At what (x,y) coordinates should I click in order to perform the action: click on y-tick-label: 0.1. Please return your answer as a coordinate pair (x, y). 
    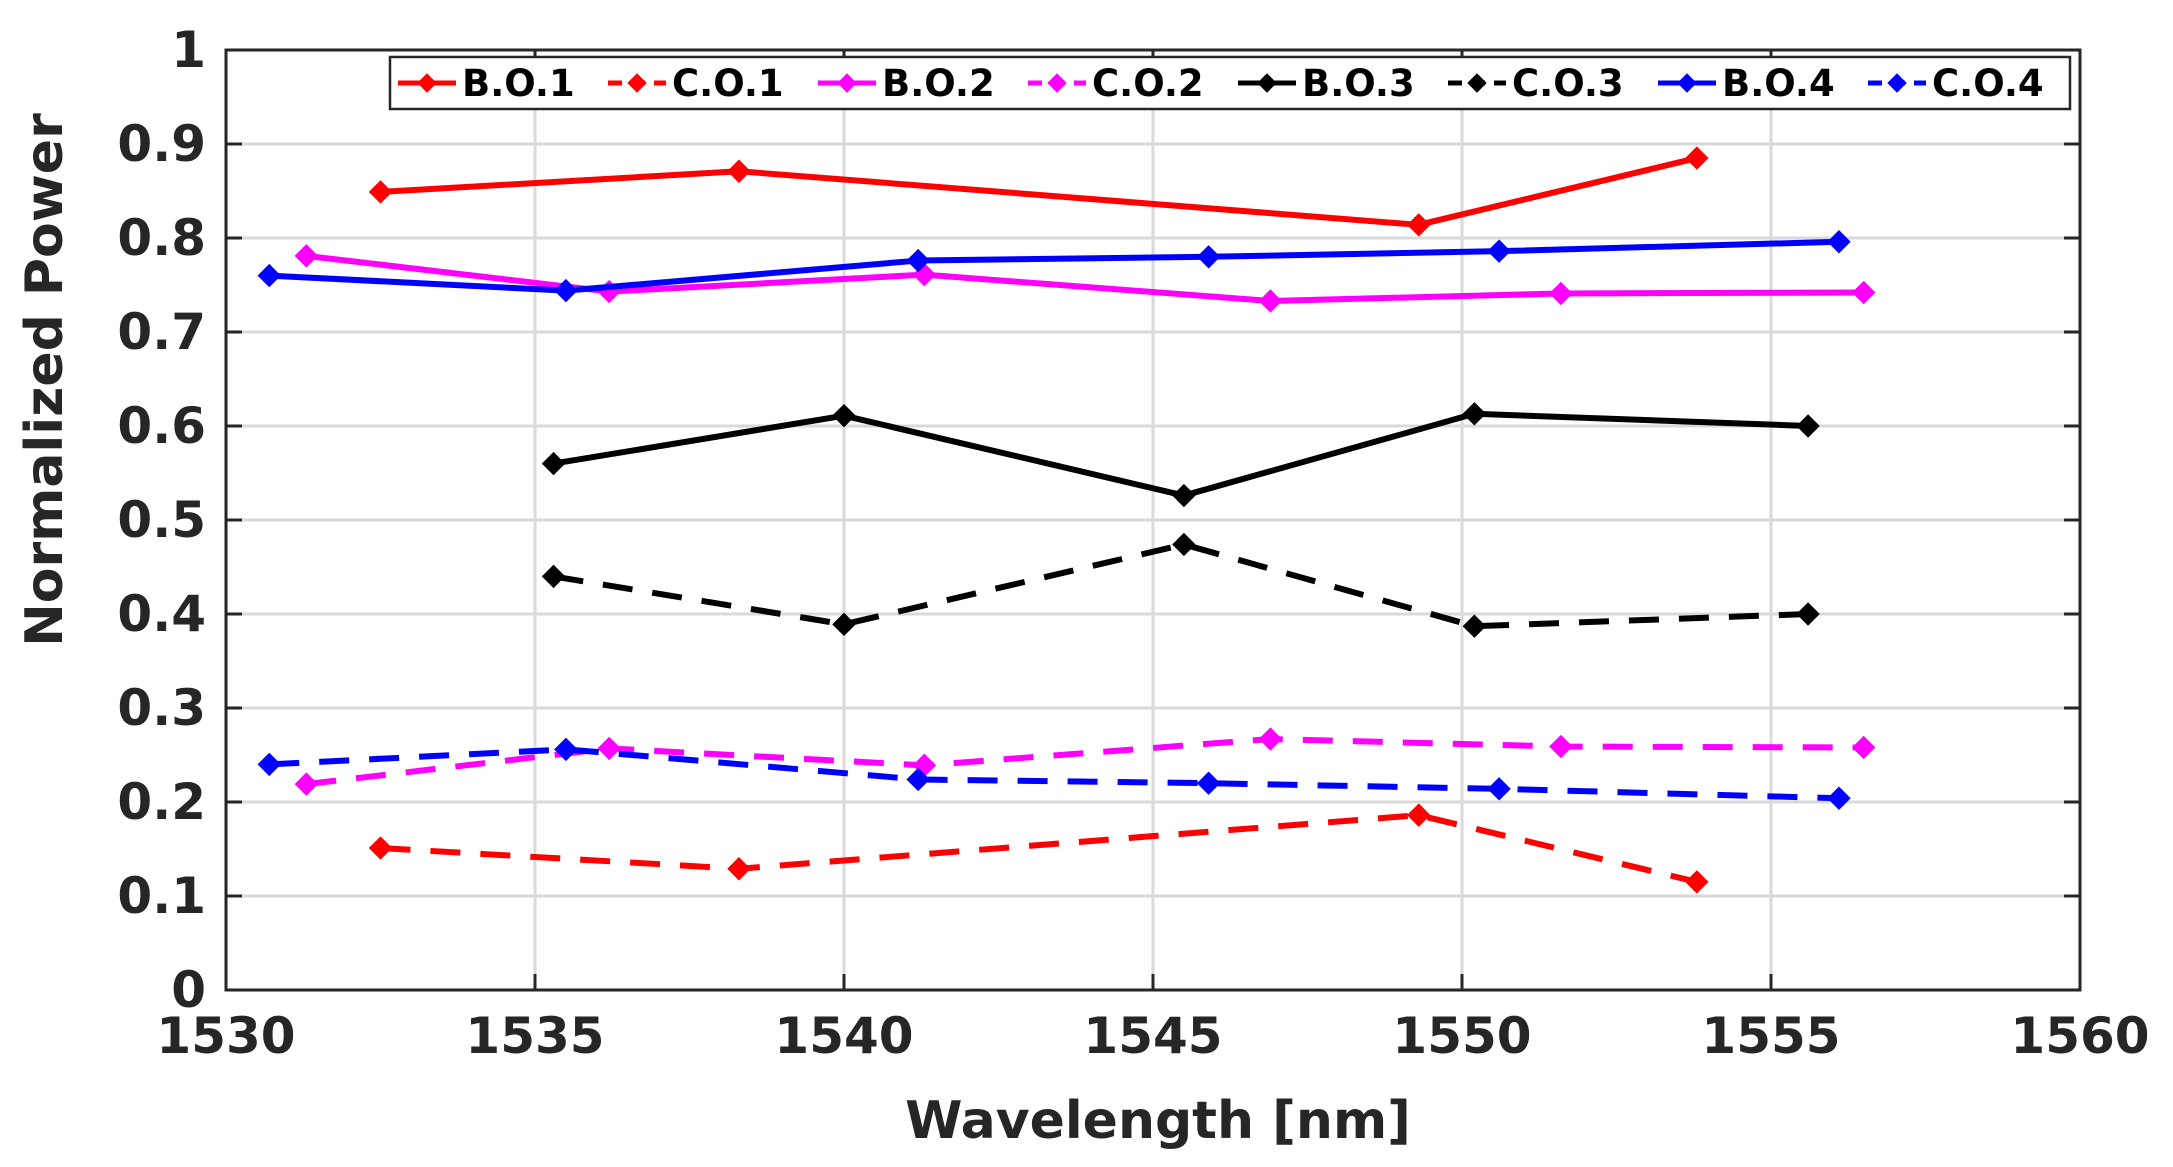
    Looking at the image, I should click on (161, 896).